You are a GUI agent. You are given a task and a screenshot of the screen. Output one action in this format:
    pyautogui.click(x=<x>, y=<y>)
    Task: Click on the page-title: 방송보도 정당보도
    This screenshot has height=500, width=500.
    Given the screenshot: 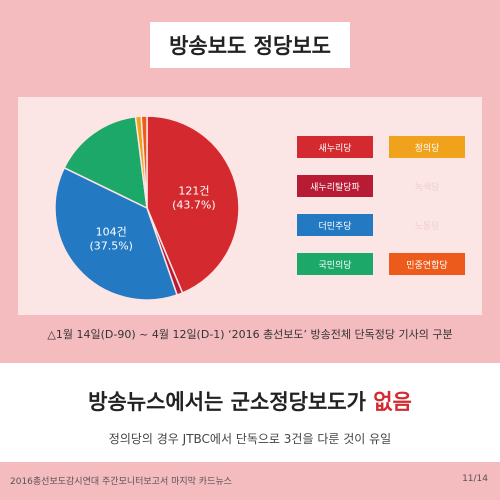 What is the action you would take?
    pyautogui.click(x=250, y=45)
    